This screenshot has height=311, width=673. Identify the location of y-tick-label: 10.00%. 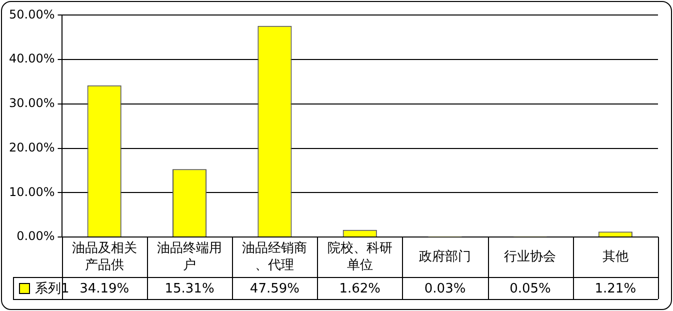
(31, 191).